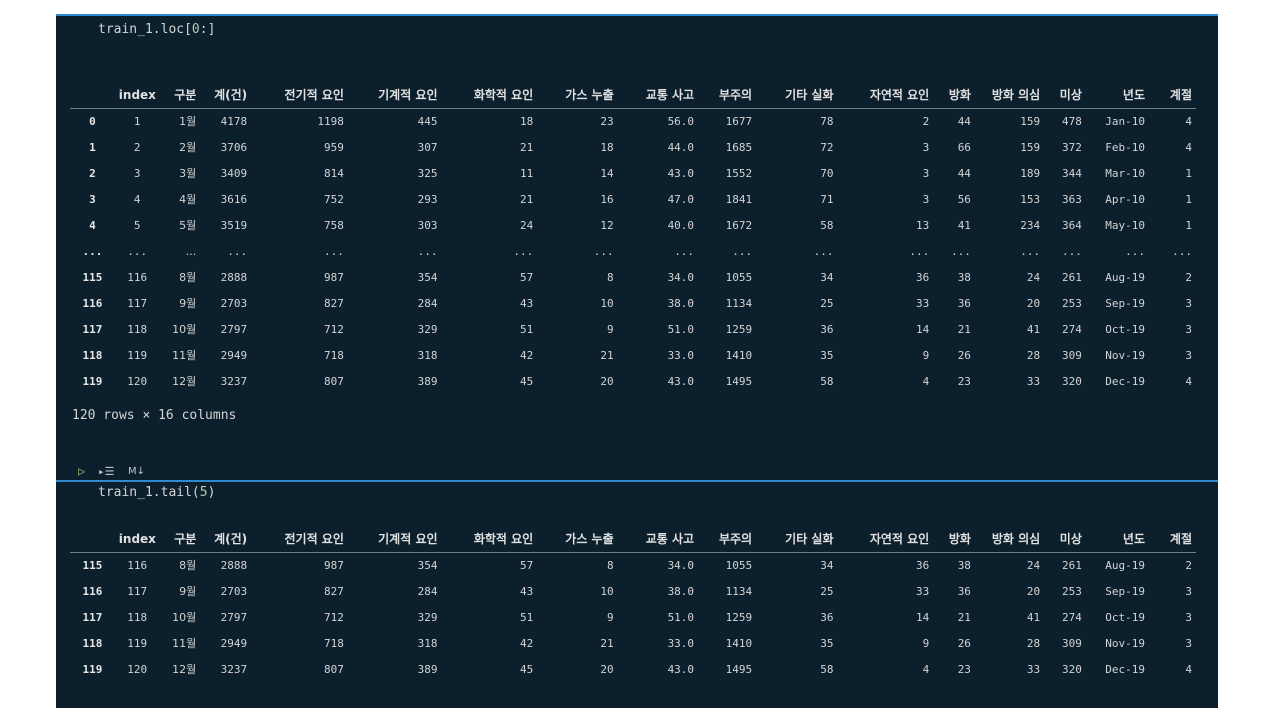 Image resolution: width=1280 pixels, height=720 pixels. Describe the element at coordinates (137, 95) in the screenshot. I see `column-header: index` at that location.